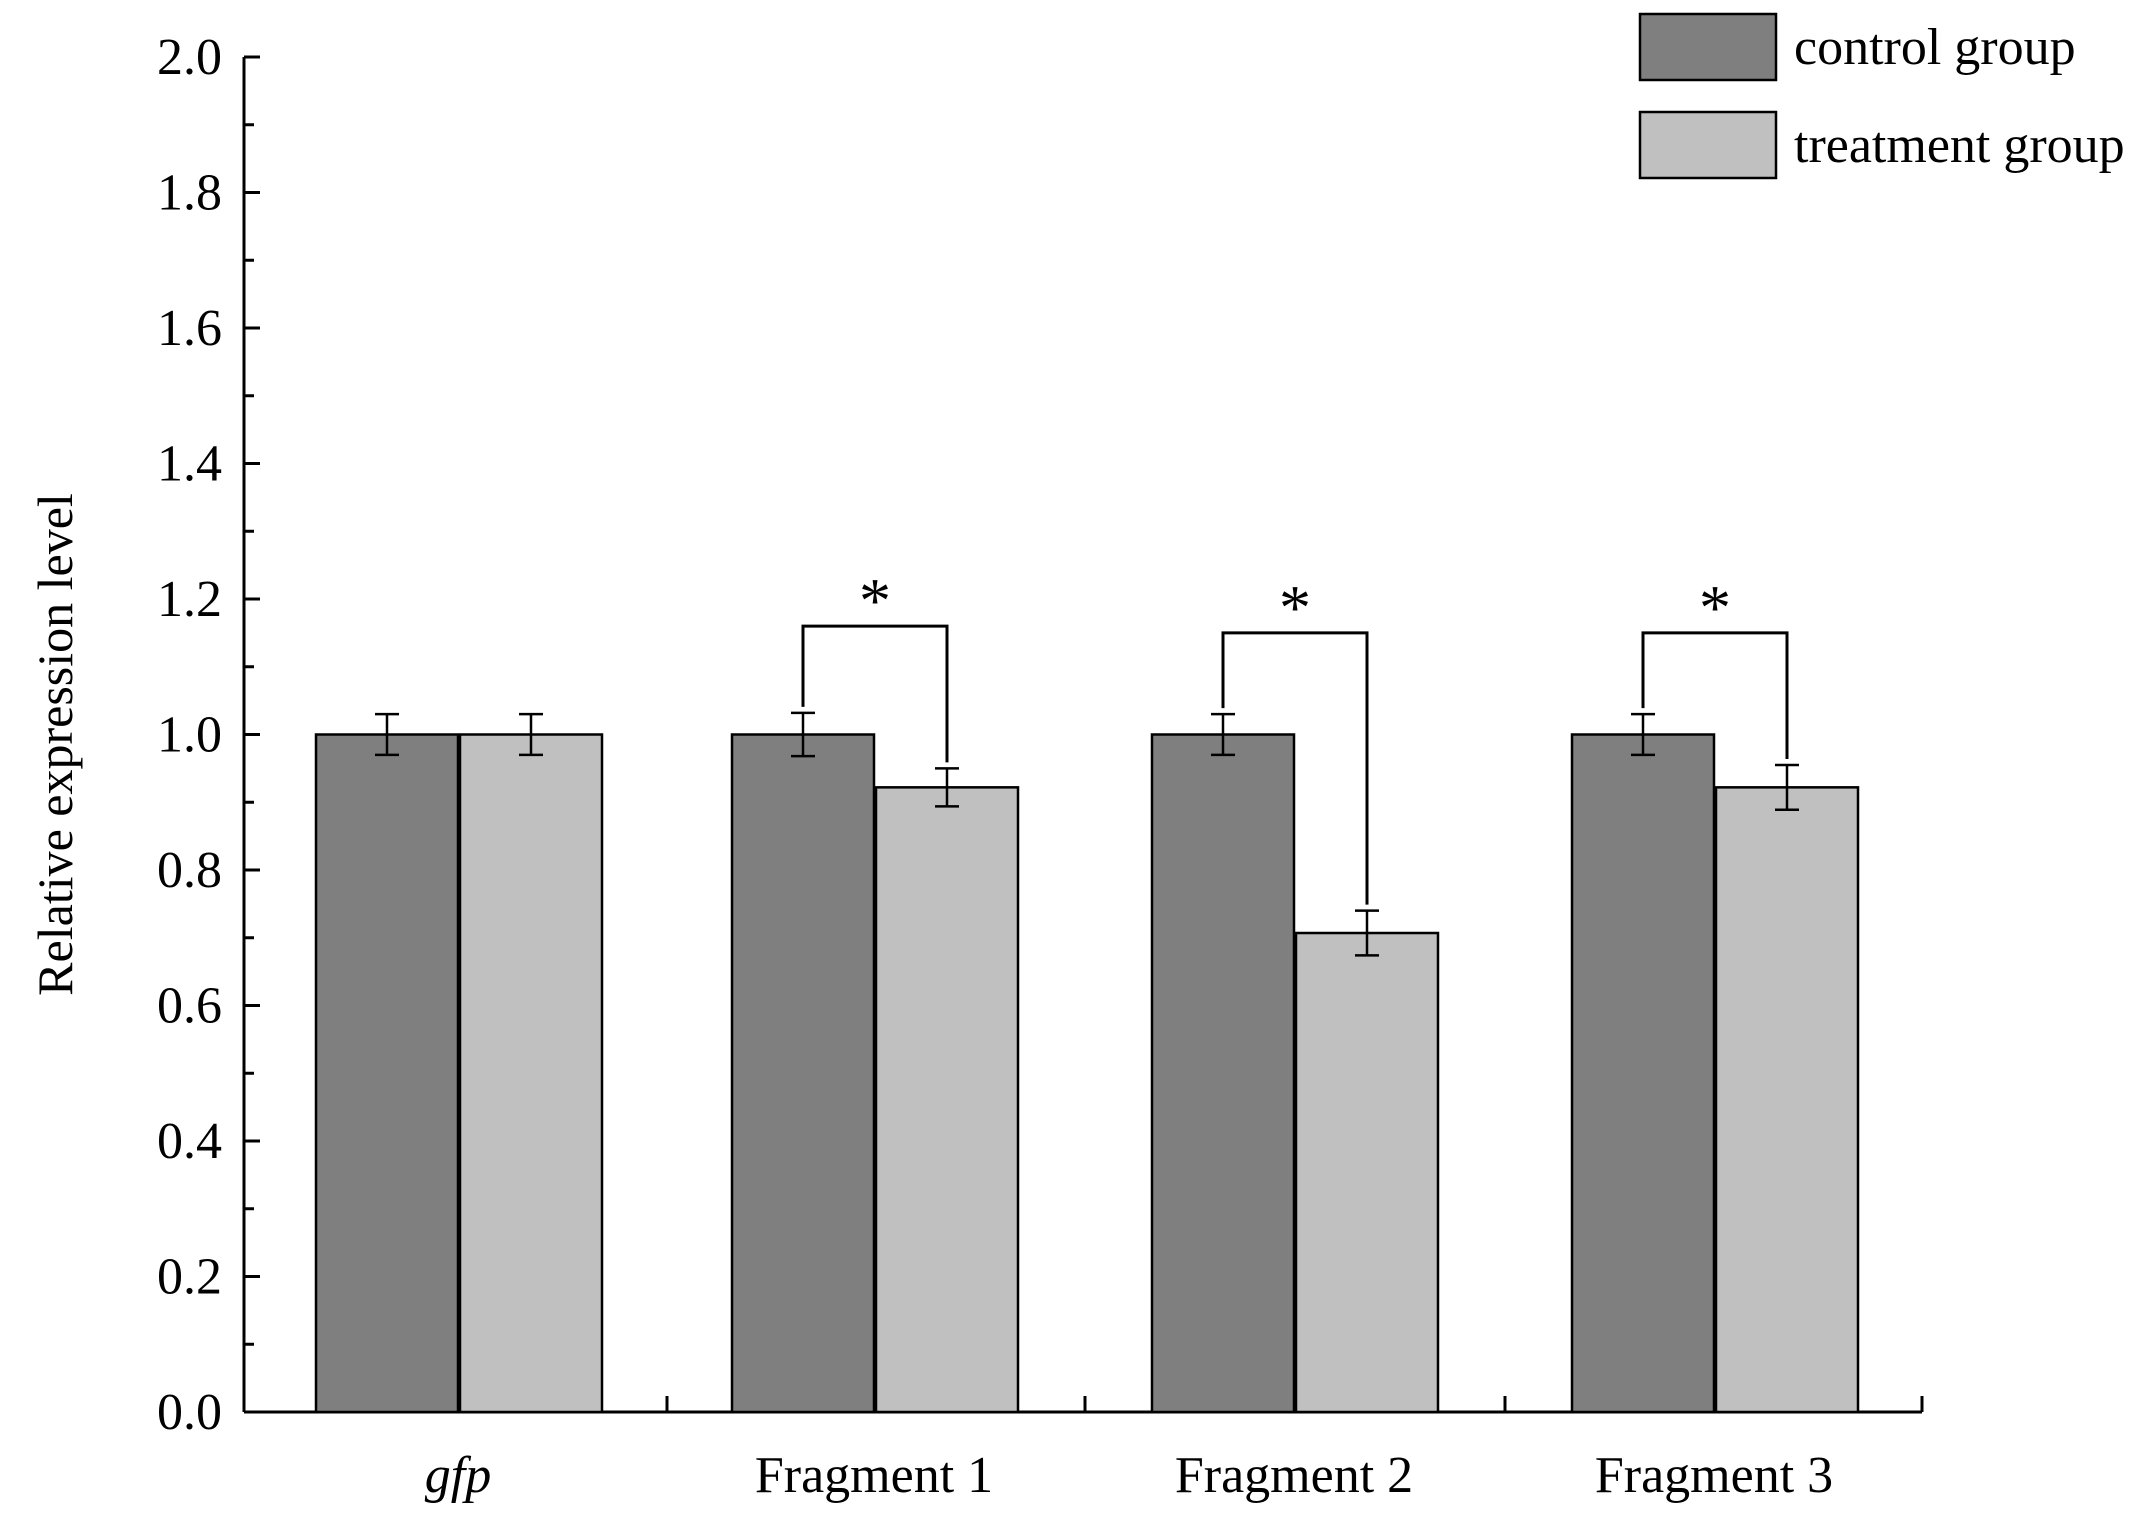  Describe the element at coordinates (1708, 145) in the screenshot. I see `legend-swatch-treatment` at that location.